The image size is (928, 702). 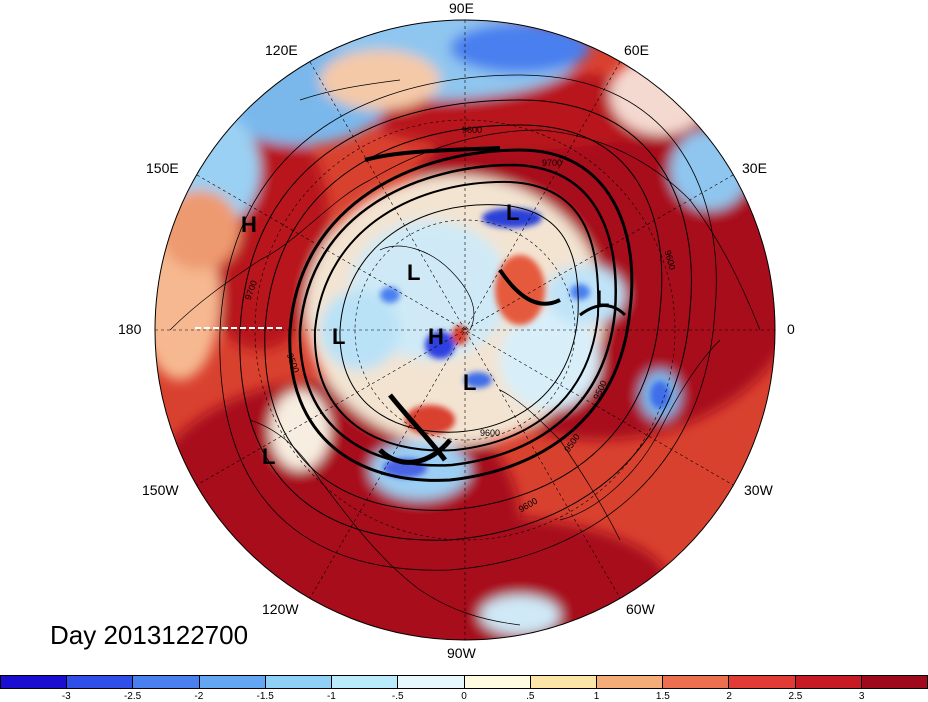 What do you see at coordinates (281, 50) in the screenshot?
I see `lon-label-120e: 120E` at bounding box center [281, 50].